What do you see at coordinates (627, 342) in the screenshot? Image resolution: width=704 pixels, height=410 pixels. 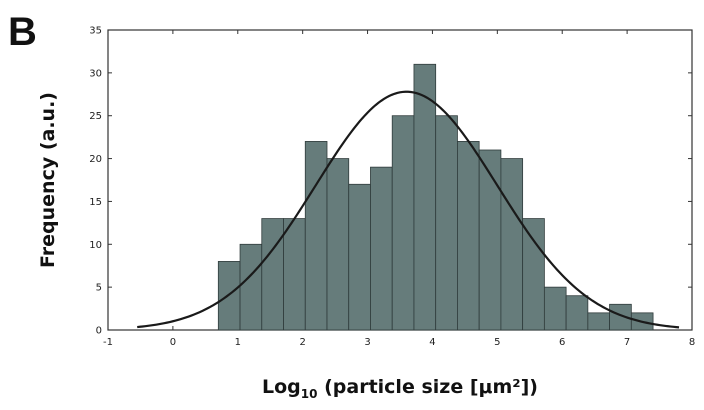 I see `x-tick-label: 7` at bounding box center [627, 342].